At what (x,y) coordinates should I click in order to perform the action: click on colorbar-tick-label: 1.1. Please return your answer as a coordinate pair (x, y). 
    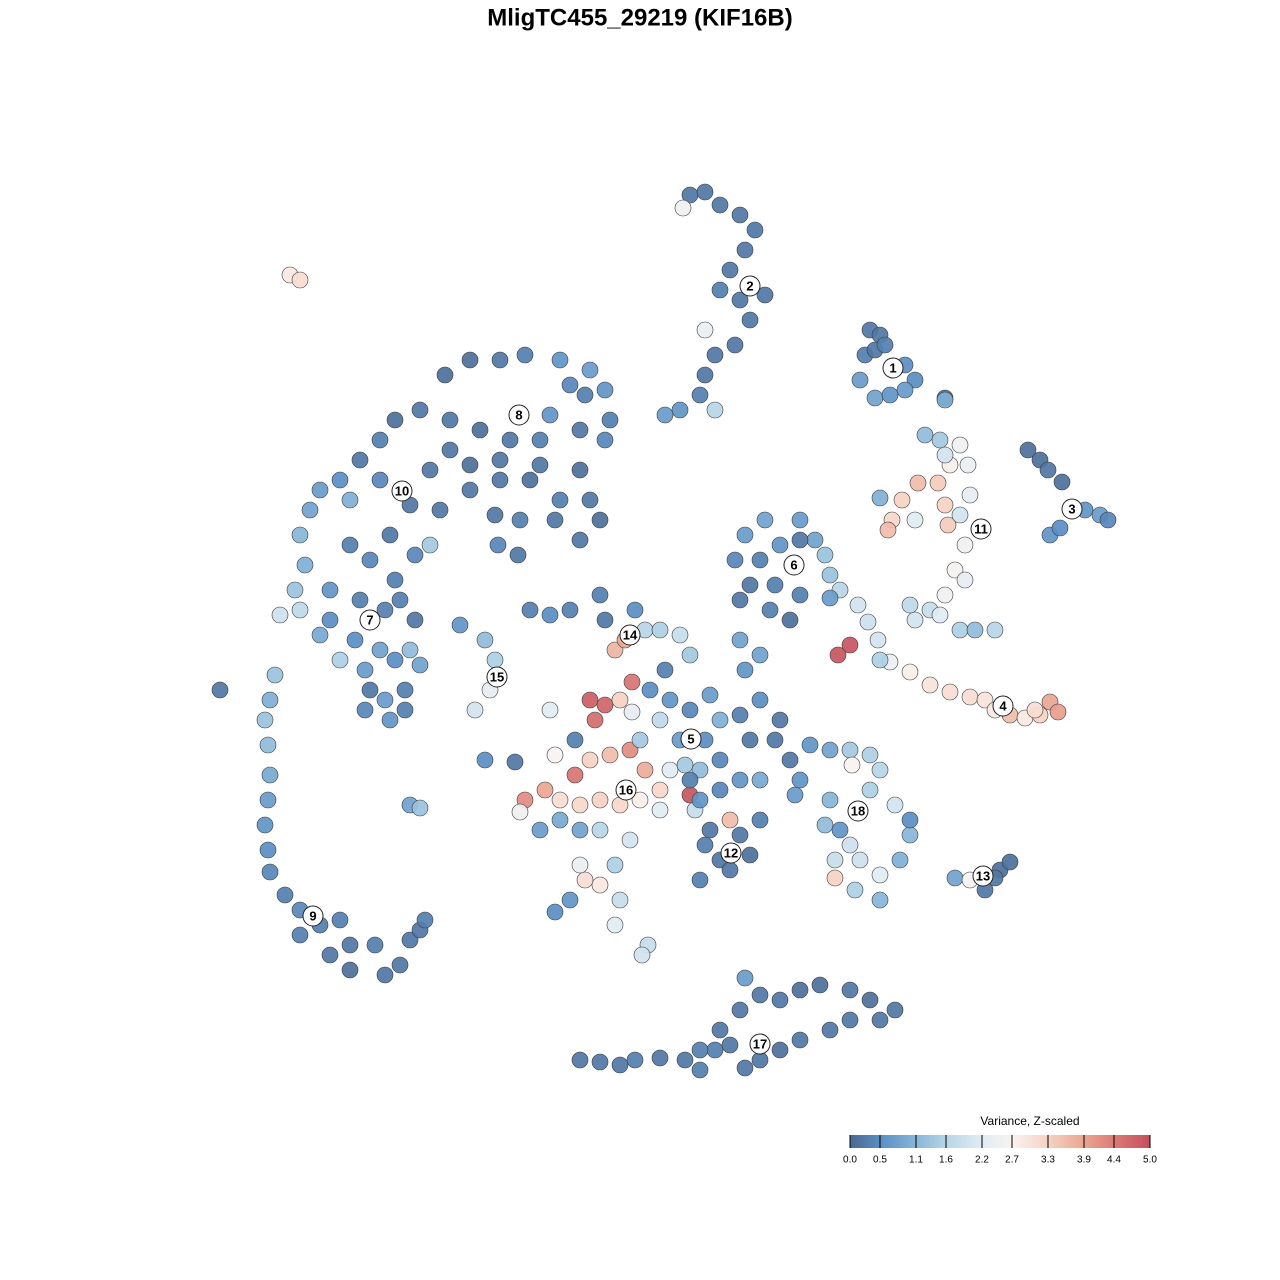
    Looking at the image, I should click on (916, 1160).